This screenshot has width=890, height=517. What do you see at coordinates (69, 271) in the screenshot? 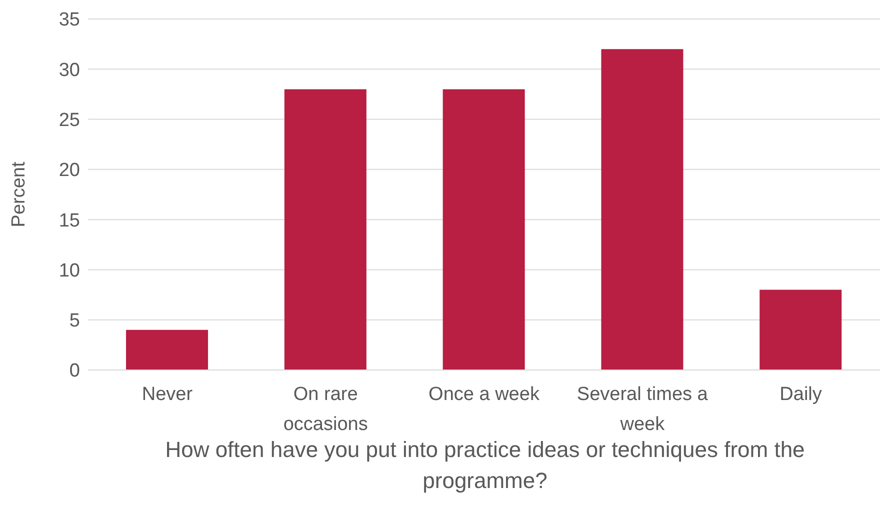
I see `y-tick-label: 10` at bounding box center [69, 271].